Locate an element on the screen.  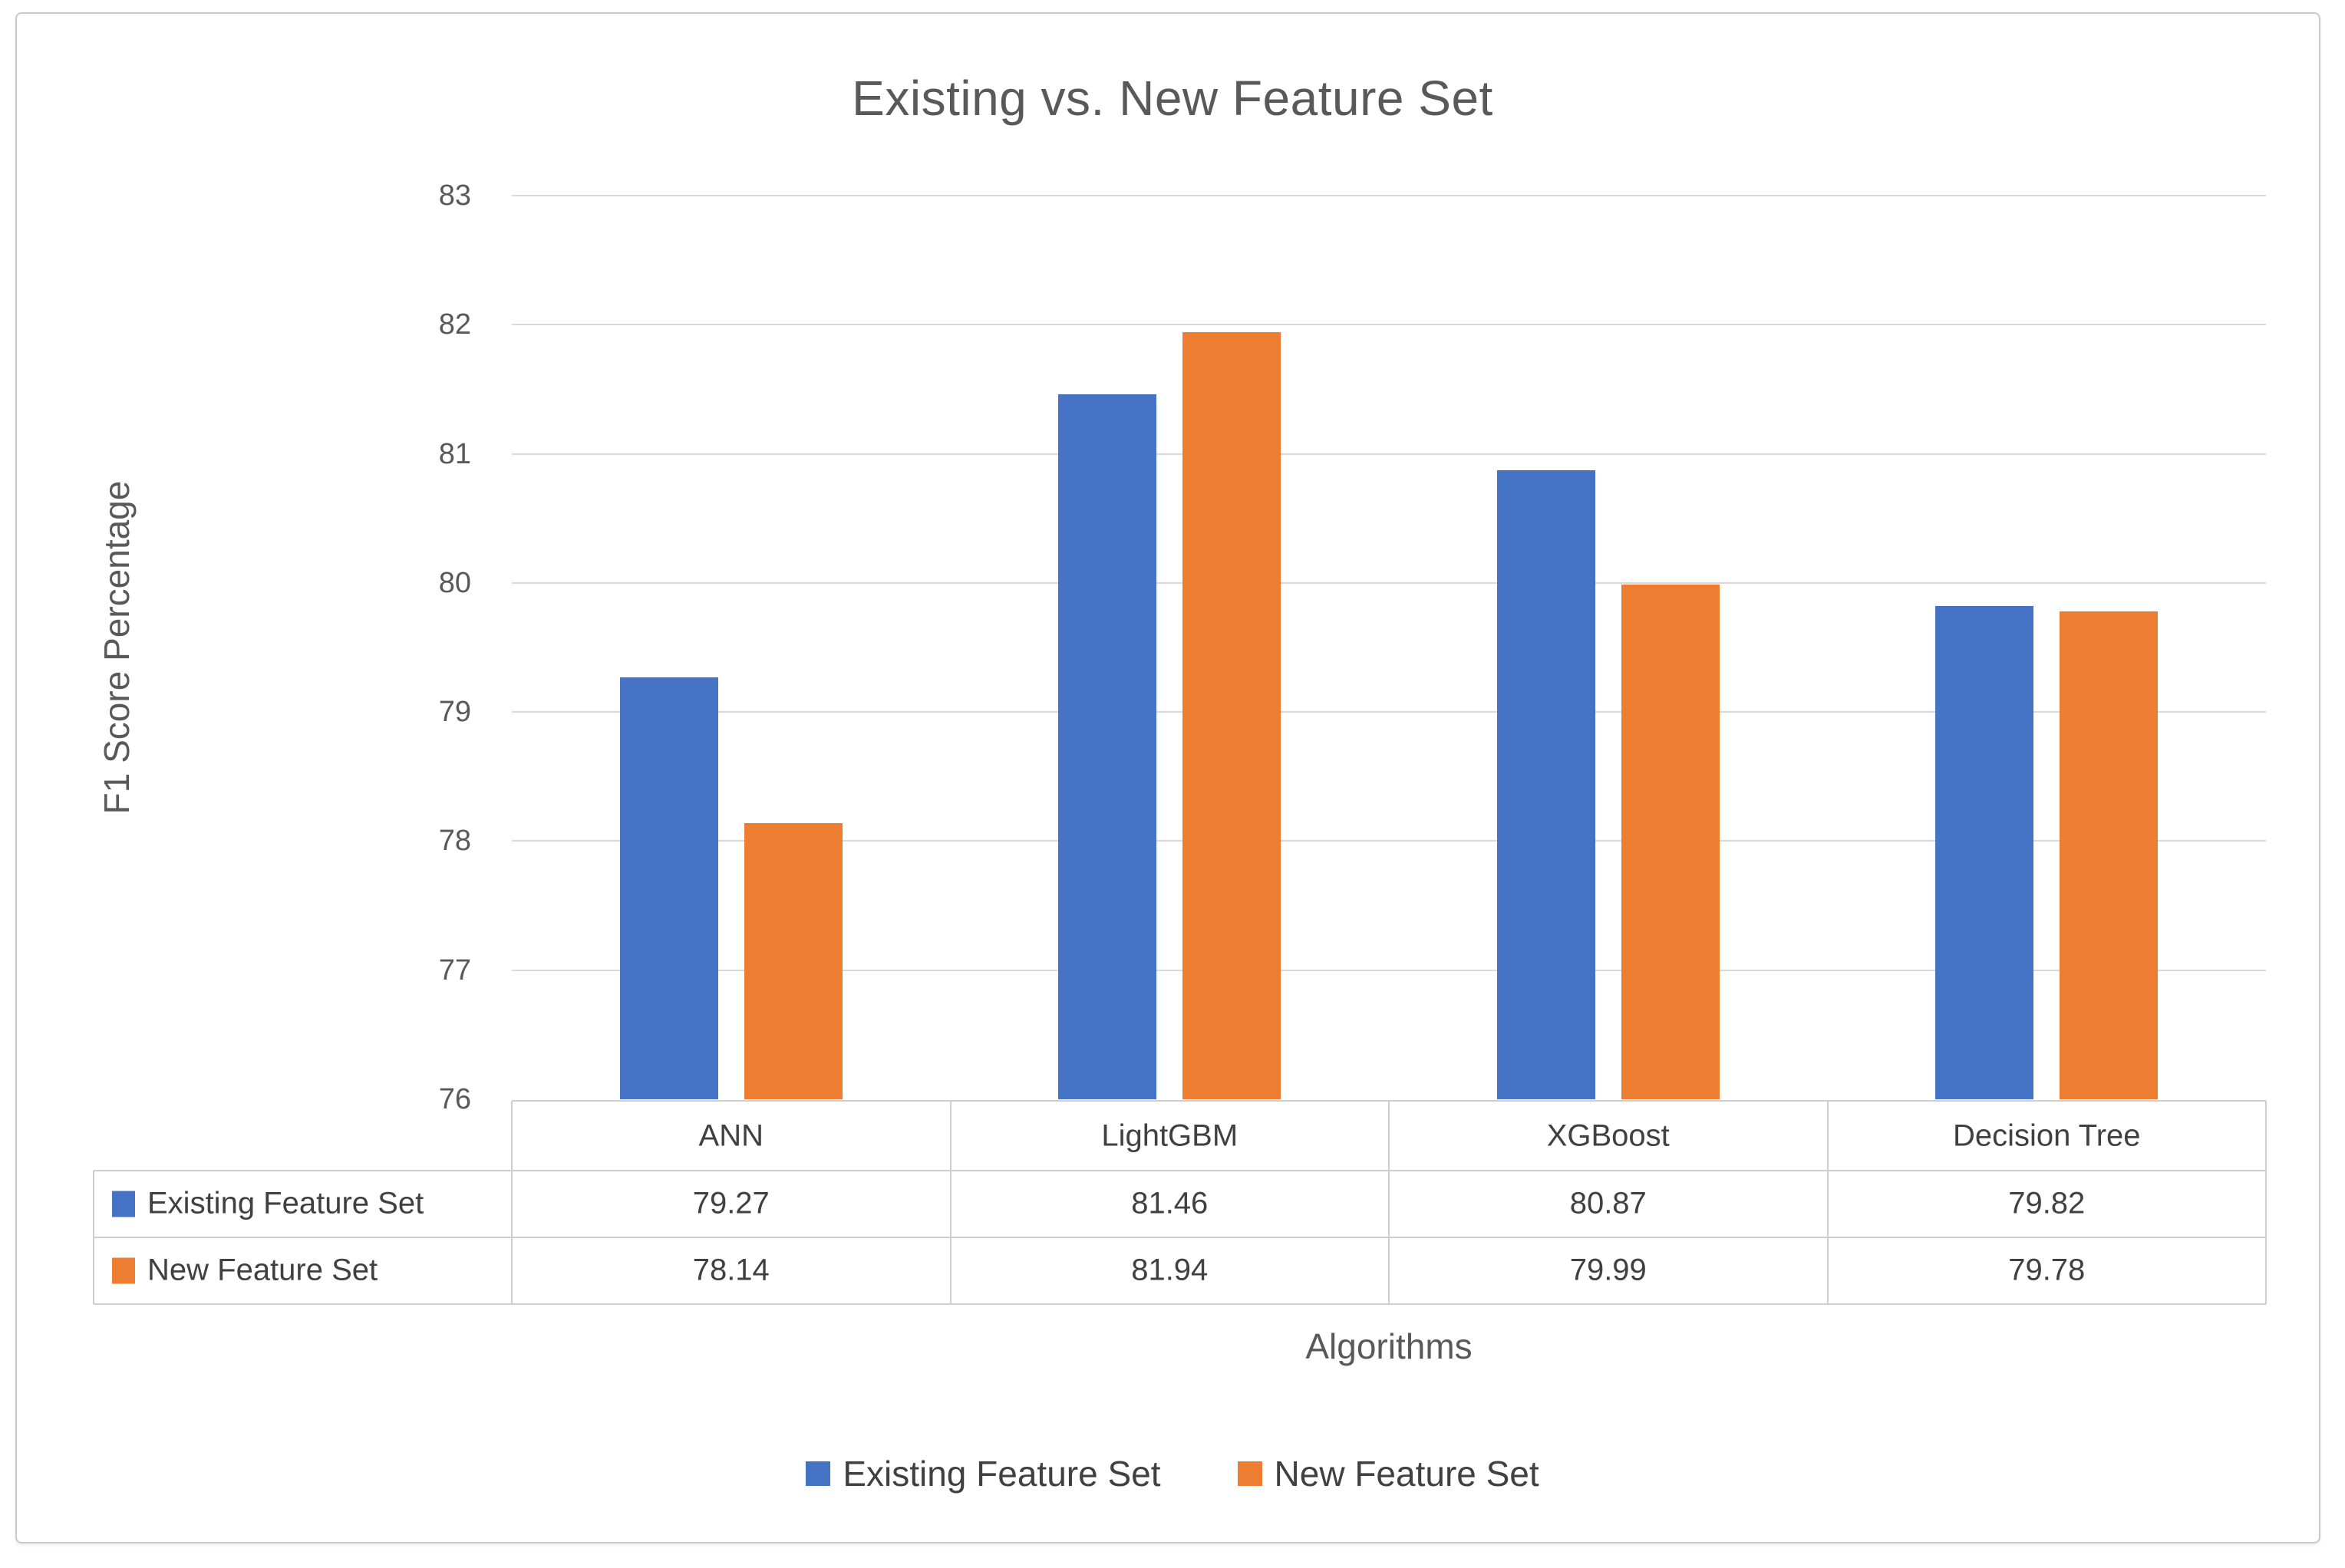
y-tick-label-78: 78 is located at coordinates (454, 841).